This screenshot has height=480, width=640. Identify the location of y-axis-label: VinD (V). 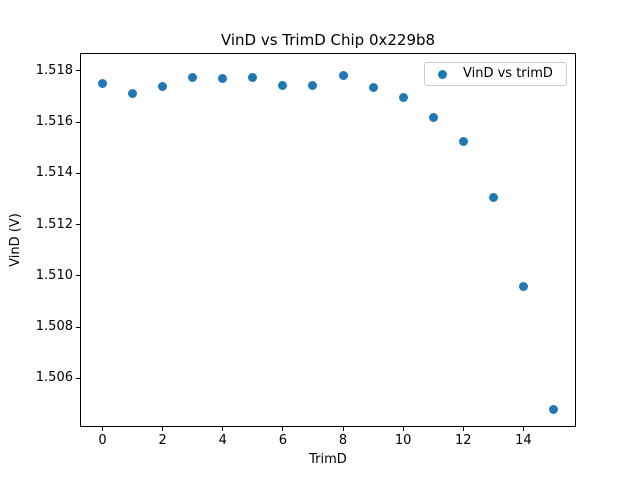
(15, 240).